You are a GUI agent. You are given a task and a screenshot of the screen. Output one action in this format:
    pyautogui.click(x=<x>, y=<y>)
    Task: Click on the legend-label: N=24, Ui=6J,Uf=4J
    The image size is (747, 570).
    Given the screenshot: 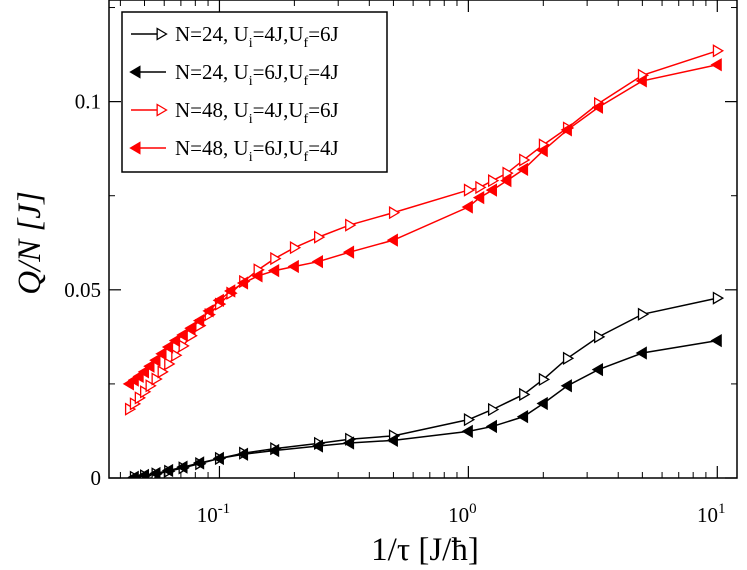 What is the action you would take?
    pyautogui.click(x=257, y=74)
    